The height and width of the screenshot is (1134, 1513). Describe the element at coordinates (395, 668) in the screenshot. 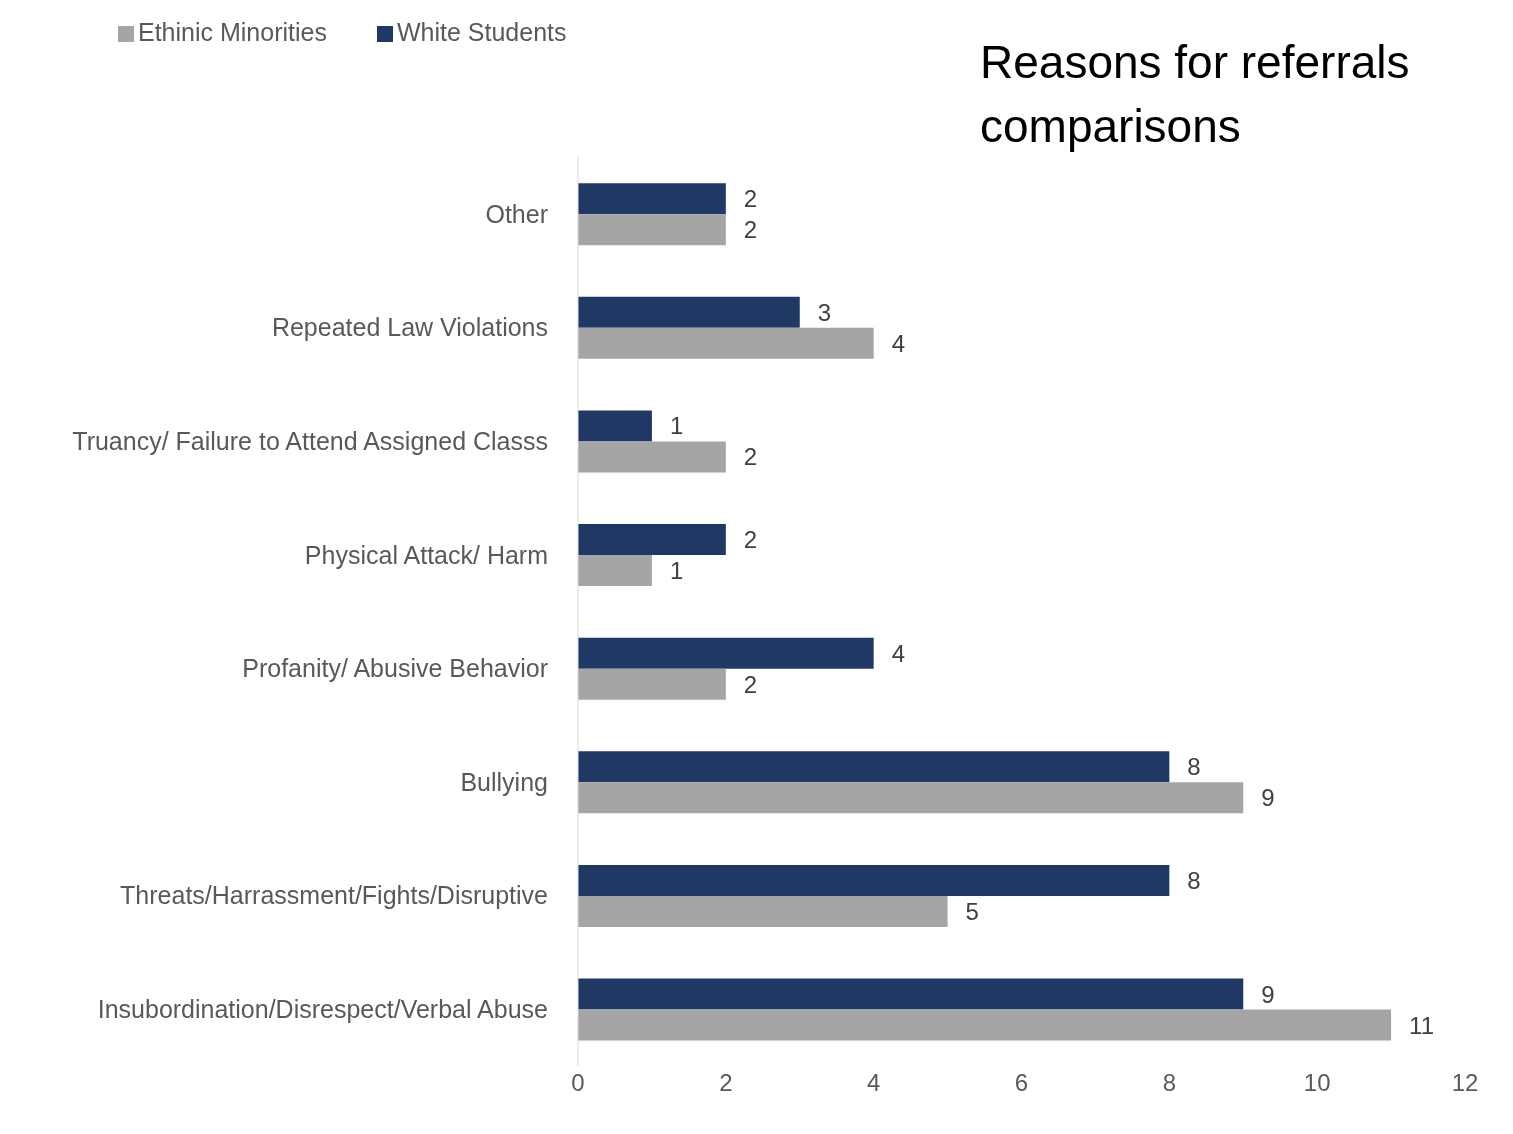

I see `y-tick-label: Profanity/ Abusive Behavior` at that location.